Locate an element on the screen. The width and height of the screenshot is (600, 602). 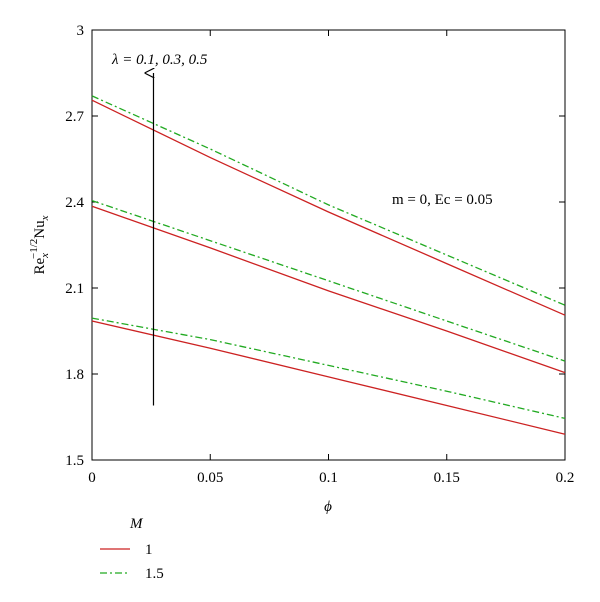
x-tick-label: 0.2 is located at coordinates (565, 478).